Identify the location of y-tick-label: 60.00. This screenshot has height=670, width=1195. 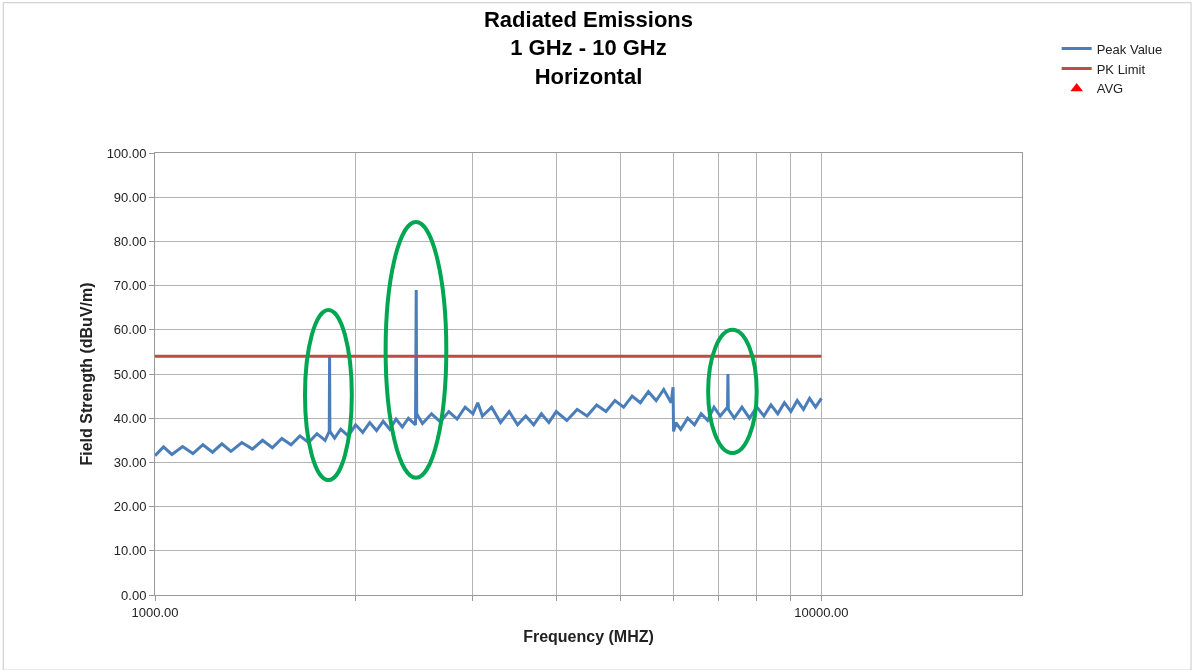
(130, 330).